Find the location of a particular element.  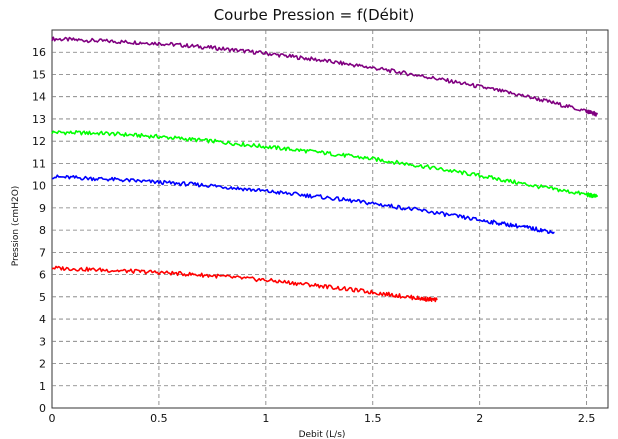

y-tick-label: 9 is located at coordinates (42, 208).